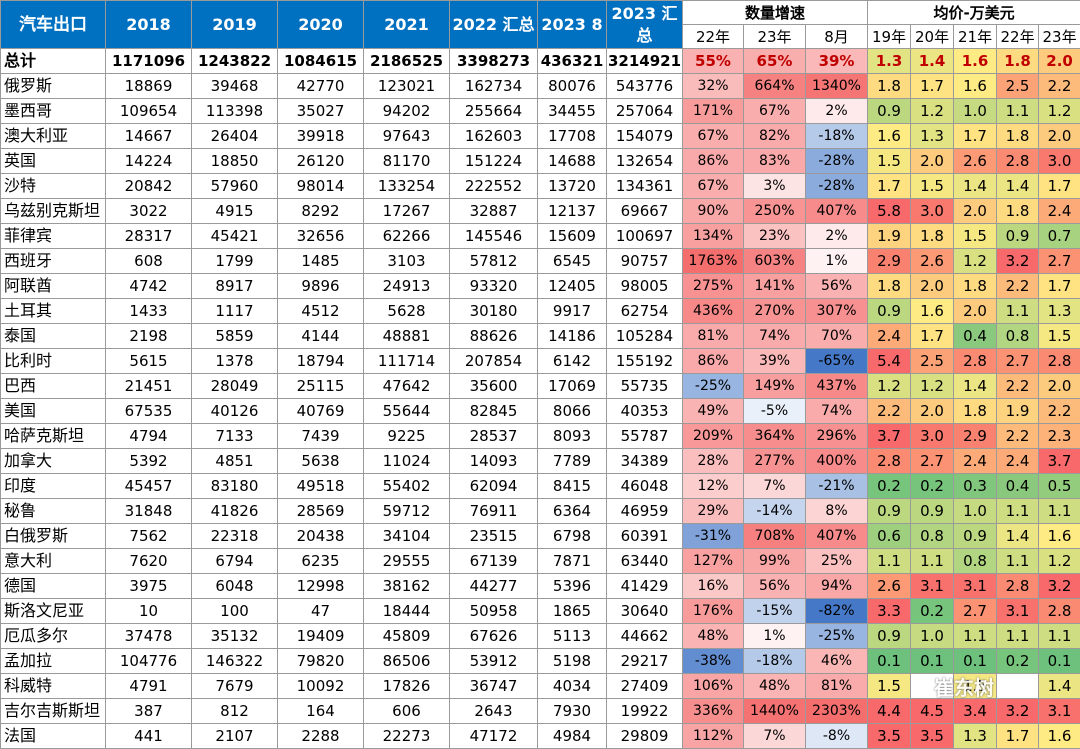 Image resolution: width=1080 pixels, height=749 pixels. What do you see at coordinates (975, 661) in the screenshot?
I see `price-cell: 0.1` at bounding box center [975, 661].